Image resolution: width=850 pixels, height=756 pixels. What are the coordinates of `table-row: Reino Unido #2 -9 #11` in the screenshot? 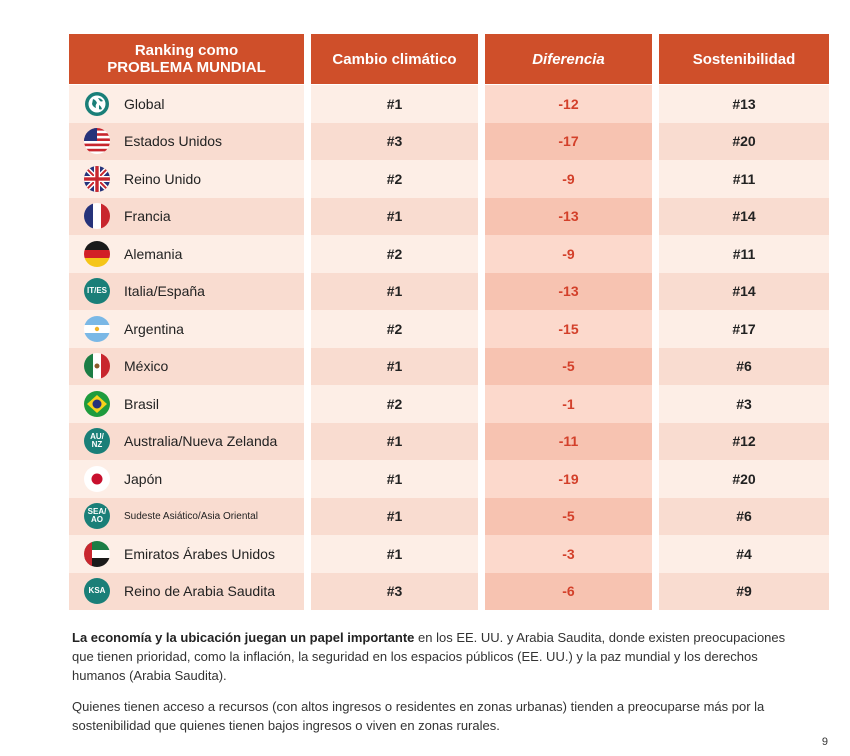 It's located at (449, 179).